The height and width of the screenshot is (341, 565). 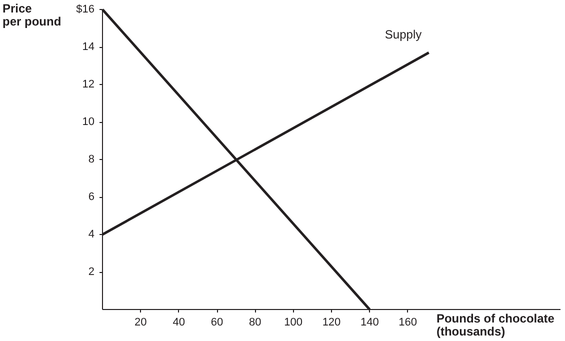 What do you see at coordinates (408, 322) in the screenshot?
I see `x-tick-label: 160` at bounding box center [408, 322].